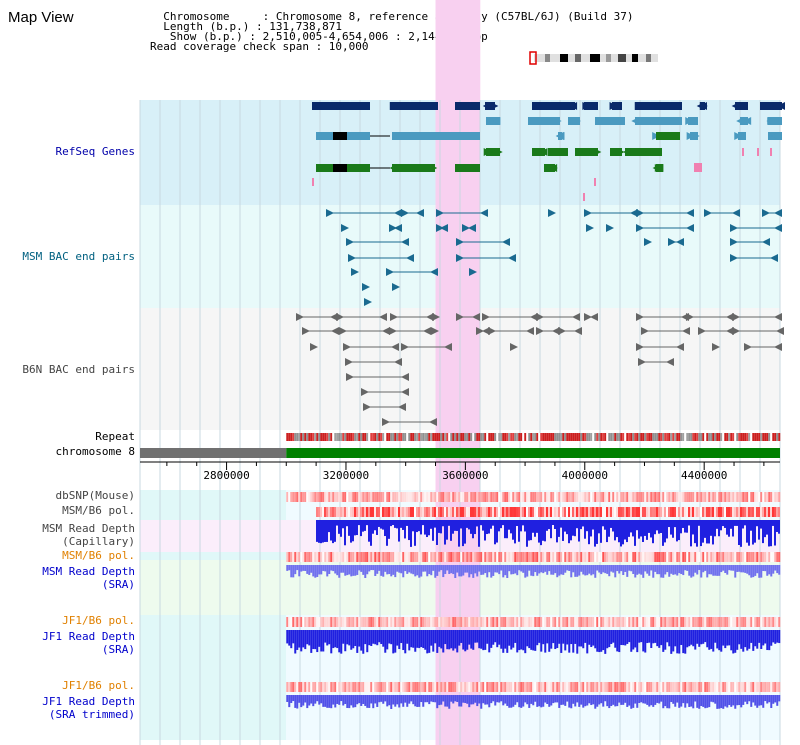  I want to click on gene-feature, so click(423, 136).